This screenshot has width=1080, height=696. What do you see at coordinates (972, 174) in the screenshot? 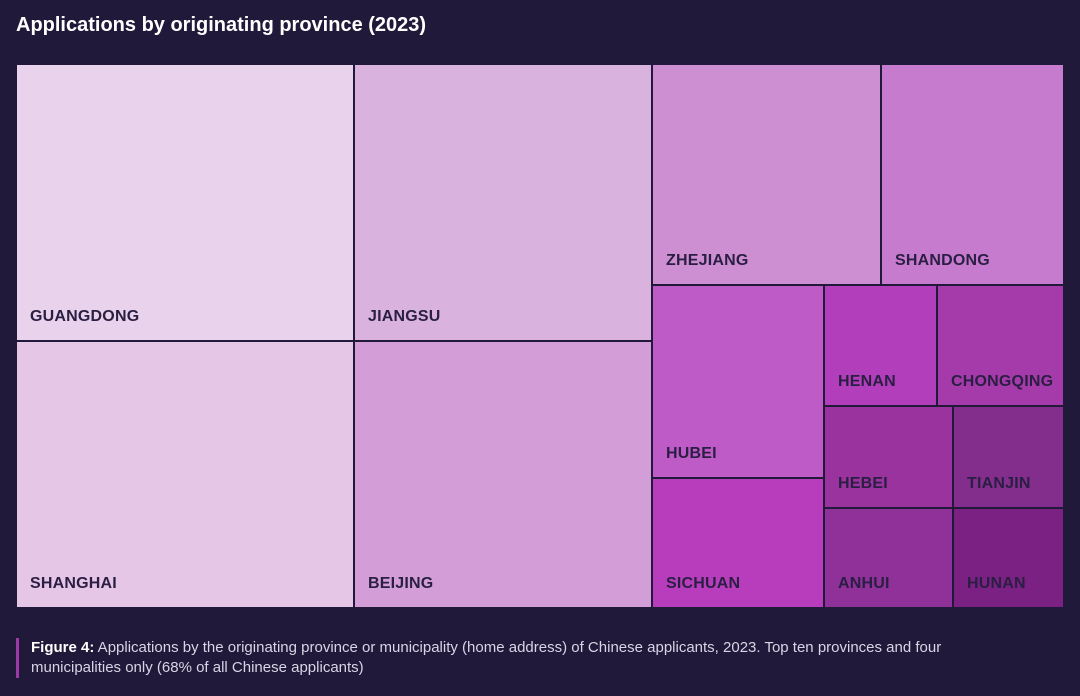
I see `treemap-tile-shandong: SHANDONG` at bounding box center [972, 174].